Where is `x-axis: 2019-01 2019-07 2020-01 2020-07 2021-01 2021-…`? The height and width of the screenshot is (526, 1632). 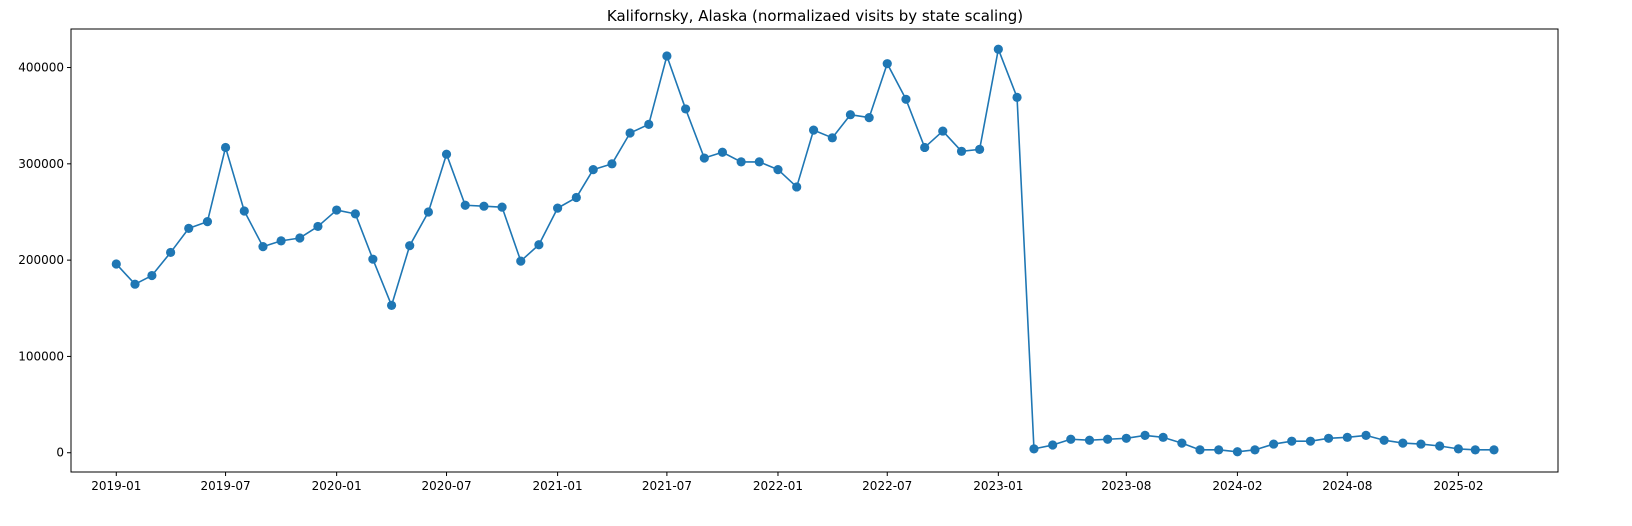 x-axis: 2019-01 2019-07 2020-01 2020-07 2021-01 2021-… is located at coordinates (787, 482).